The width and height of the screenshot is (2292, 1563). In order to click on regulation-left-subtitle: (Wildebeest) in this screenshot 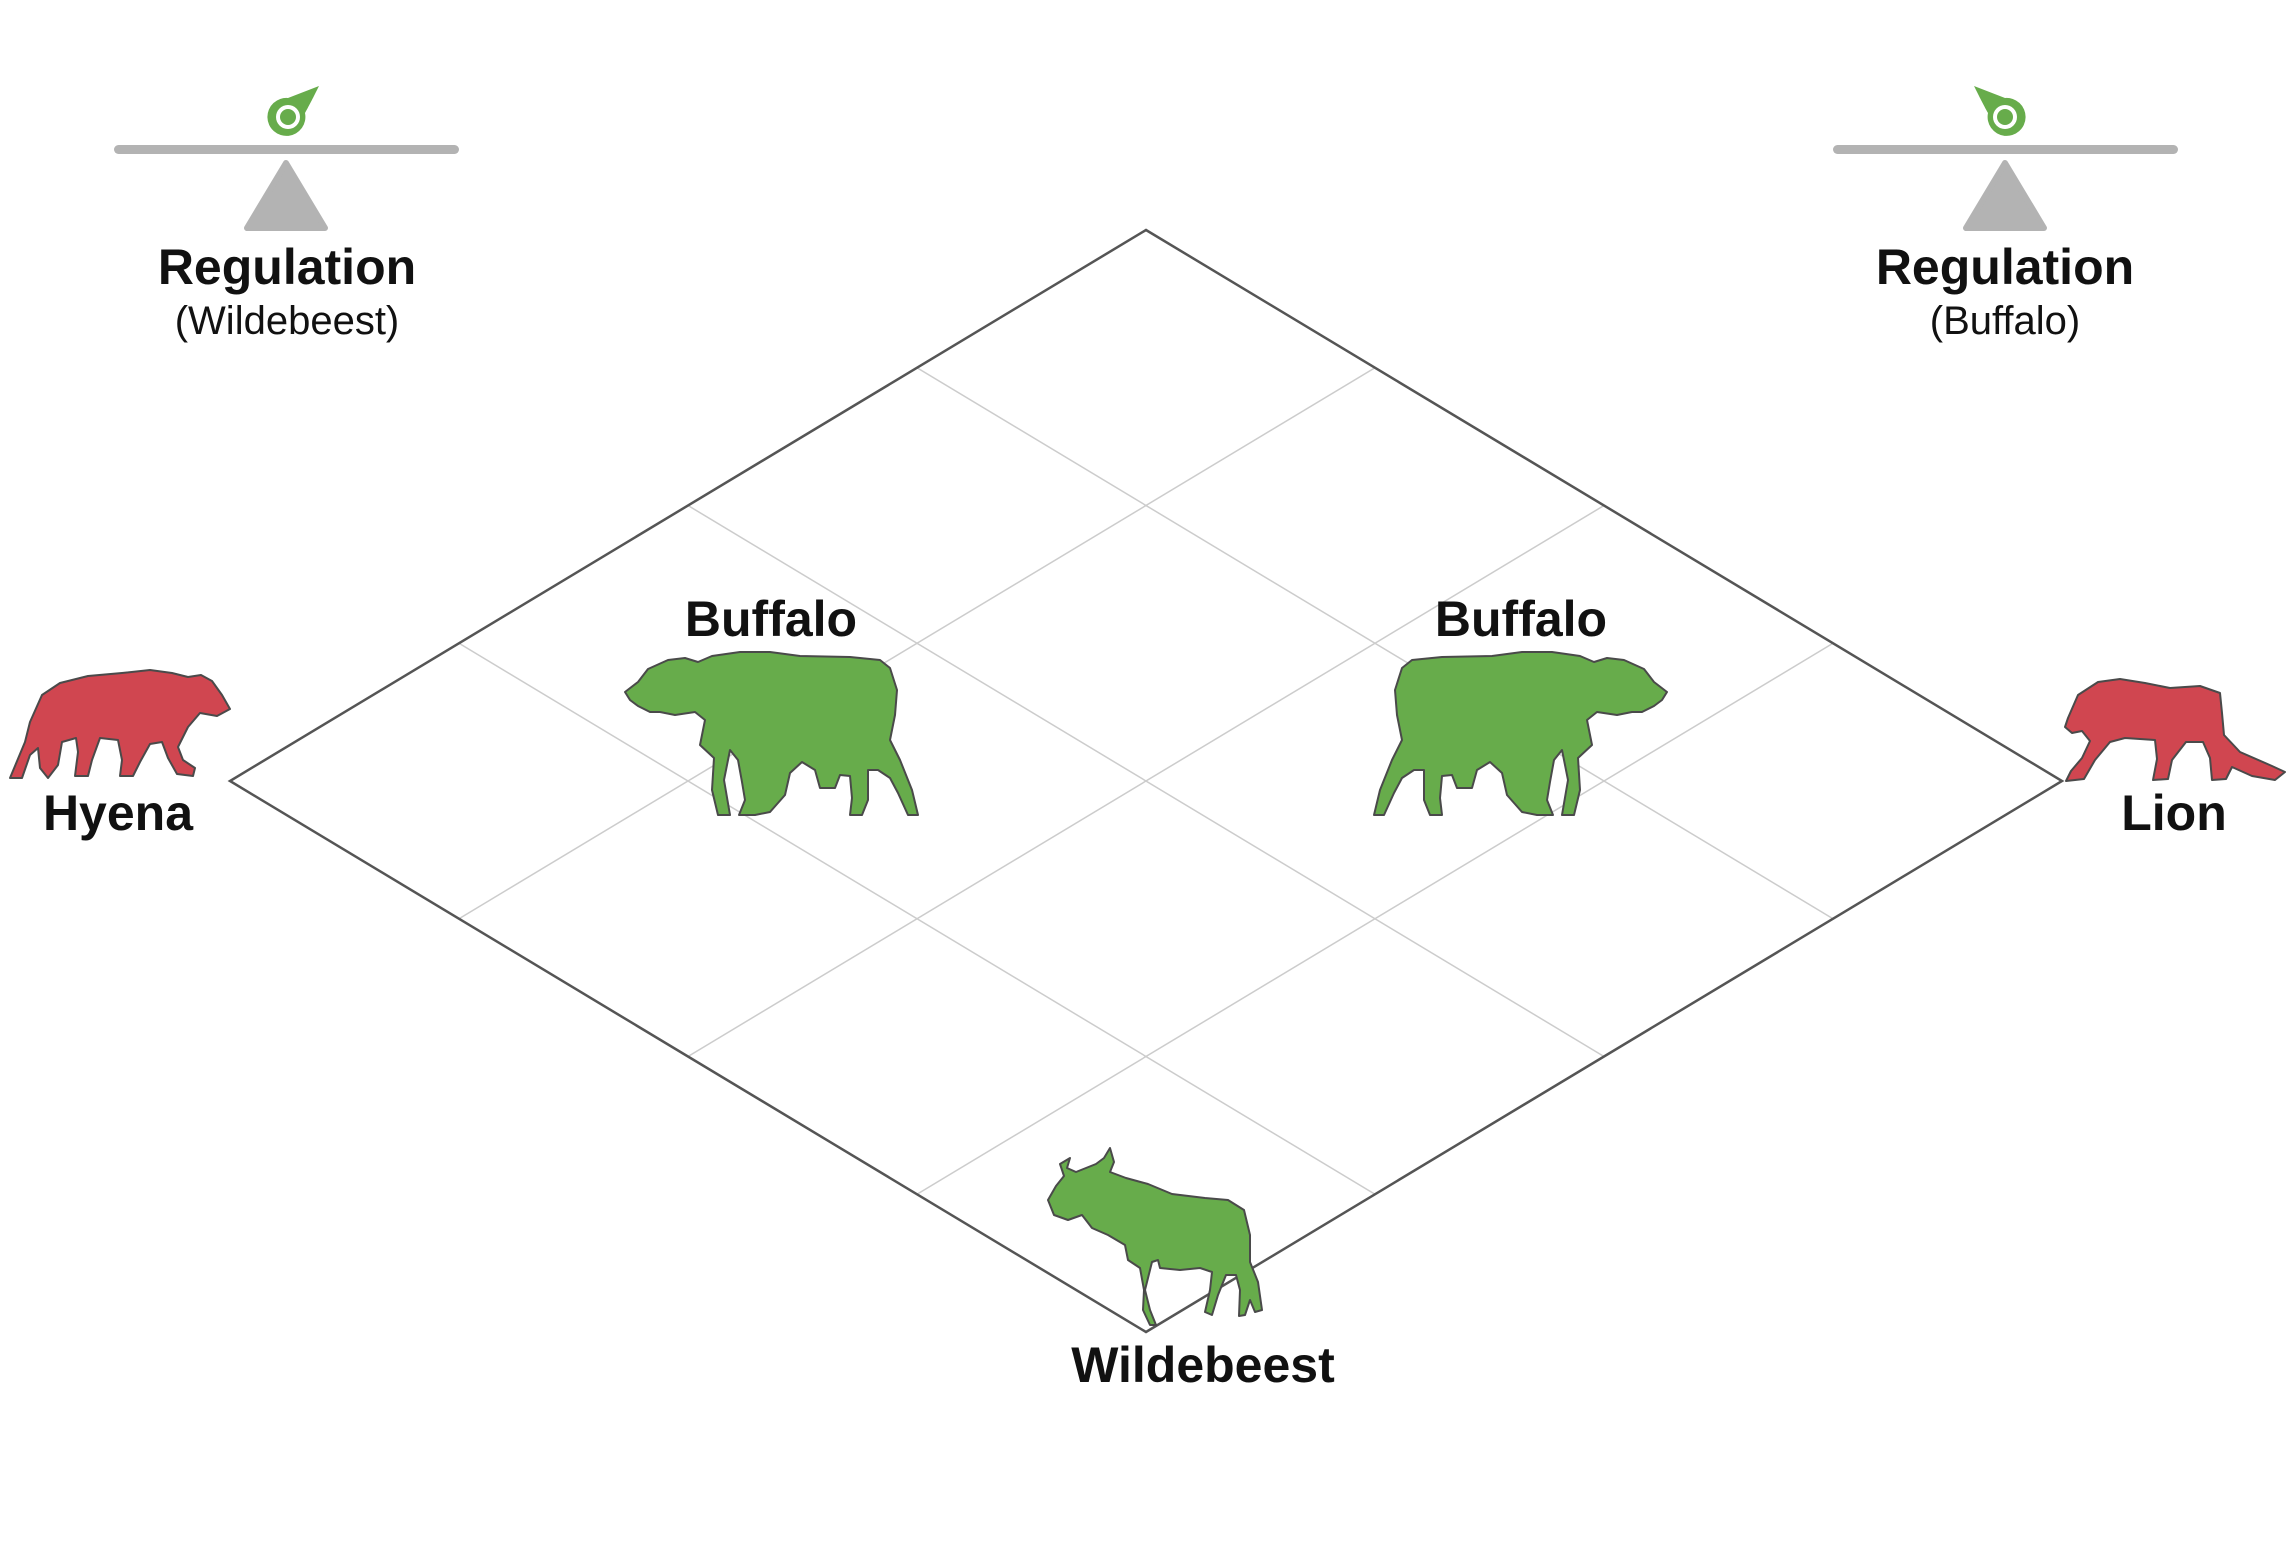, I will do `click(287, 321)`.